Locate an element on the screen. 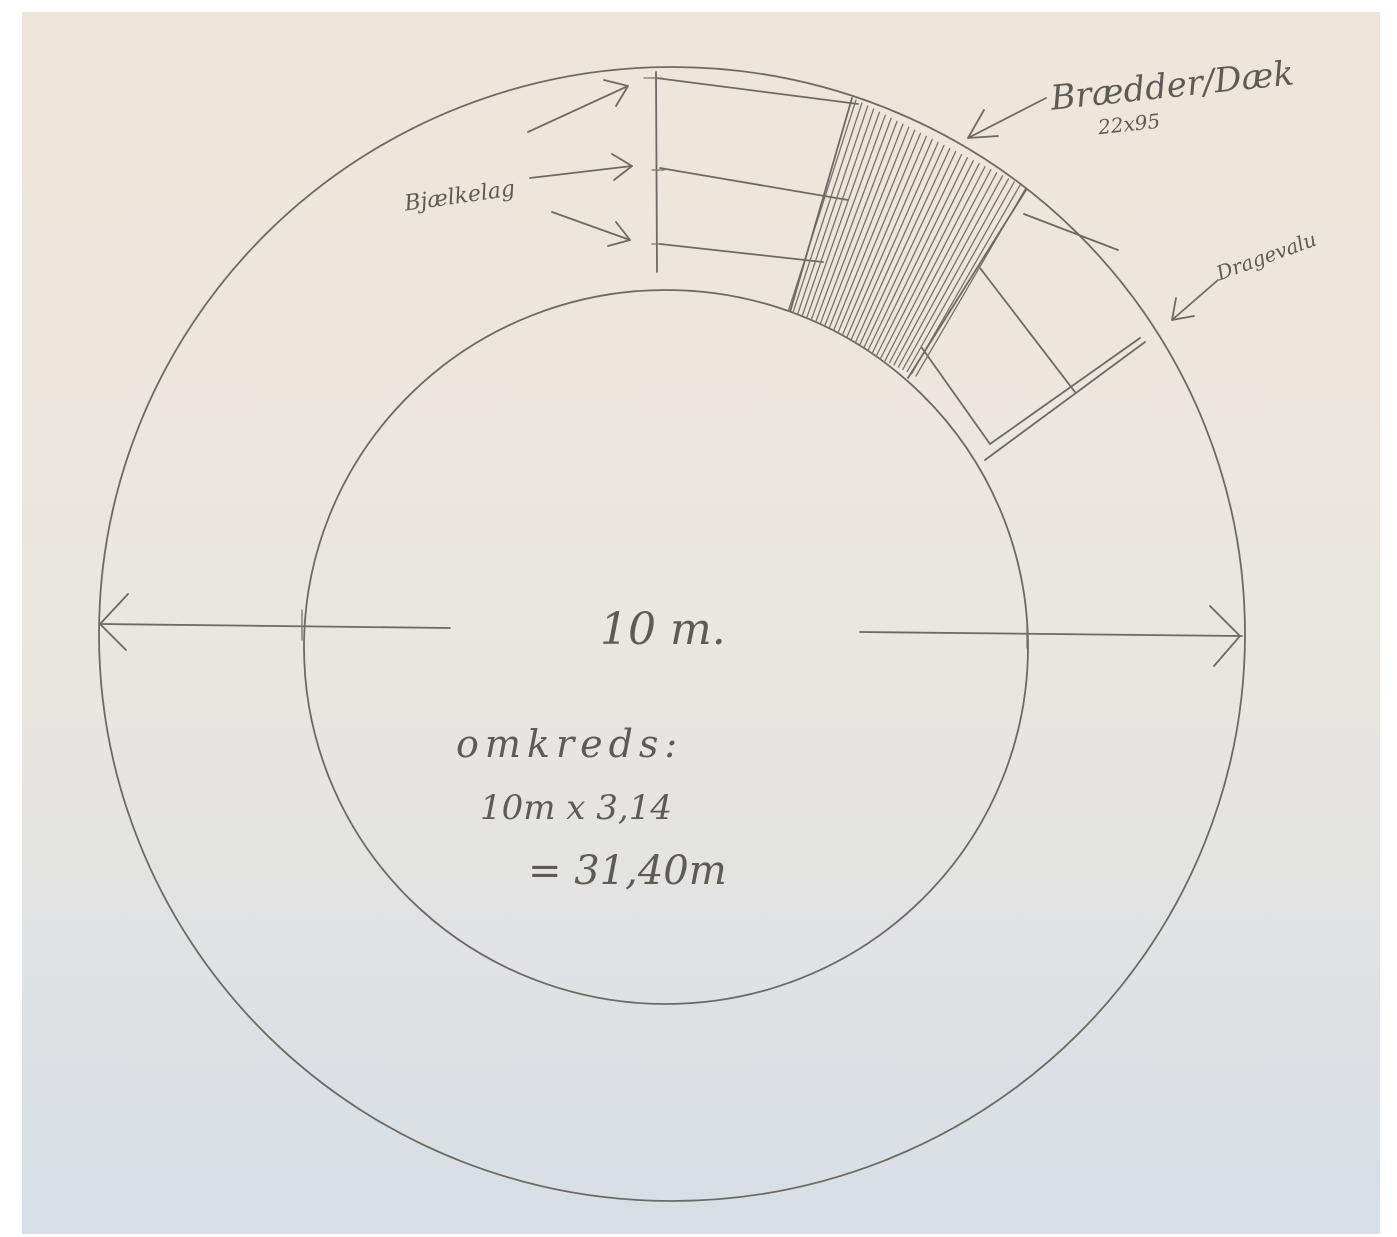 The height and width of the screenshot is (1237, 1397). diameter-label: 10 m. is located at coordinates (663, 629).